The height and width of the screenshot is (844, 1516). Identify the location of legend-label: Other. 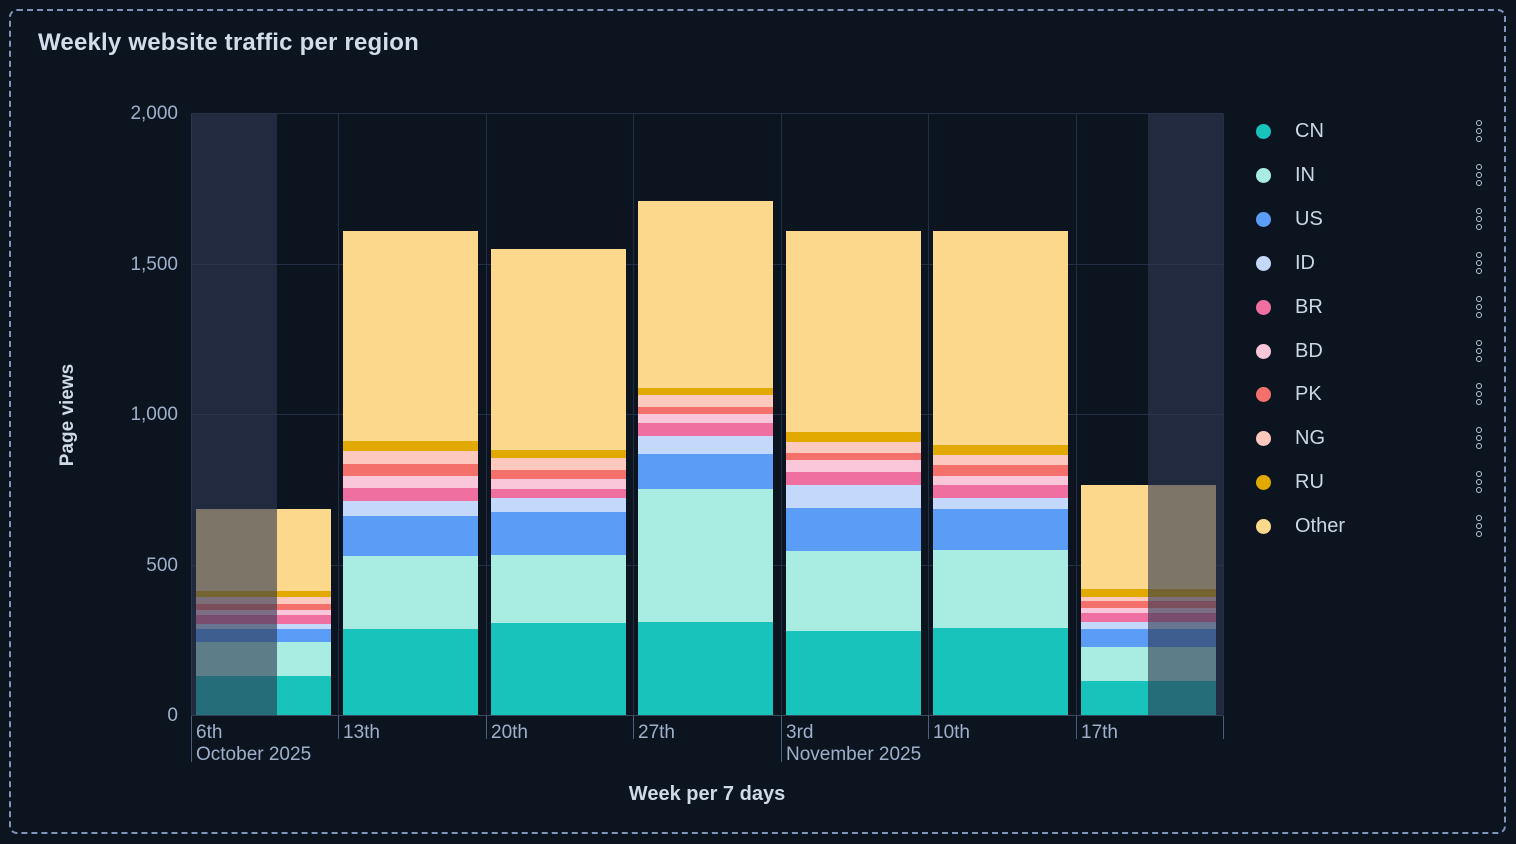
(1320, 525).